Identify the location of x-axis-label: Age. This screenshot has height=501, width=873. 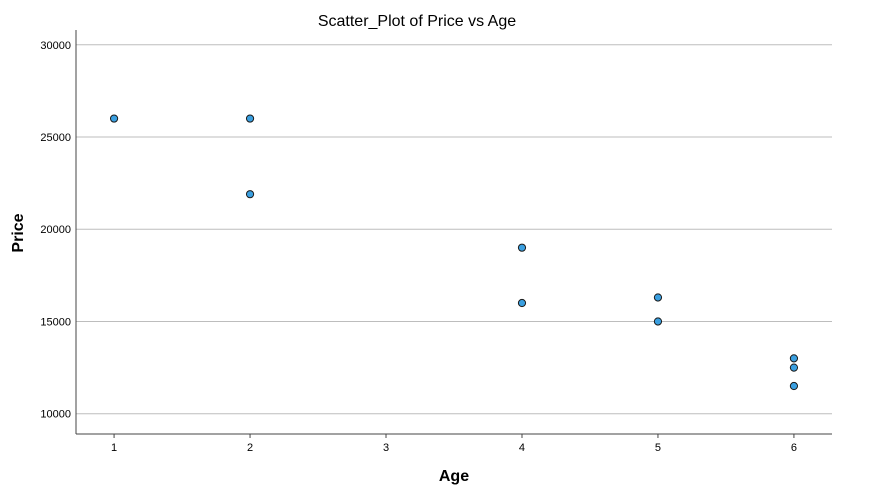
(454, 476).